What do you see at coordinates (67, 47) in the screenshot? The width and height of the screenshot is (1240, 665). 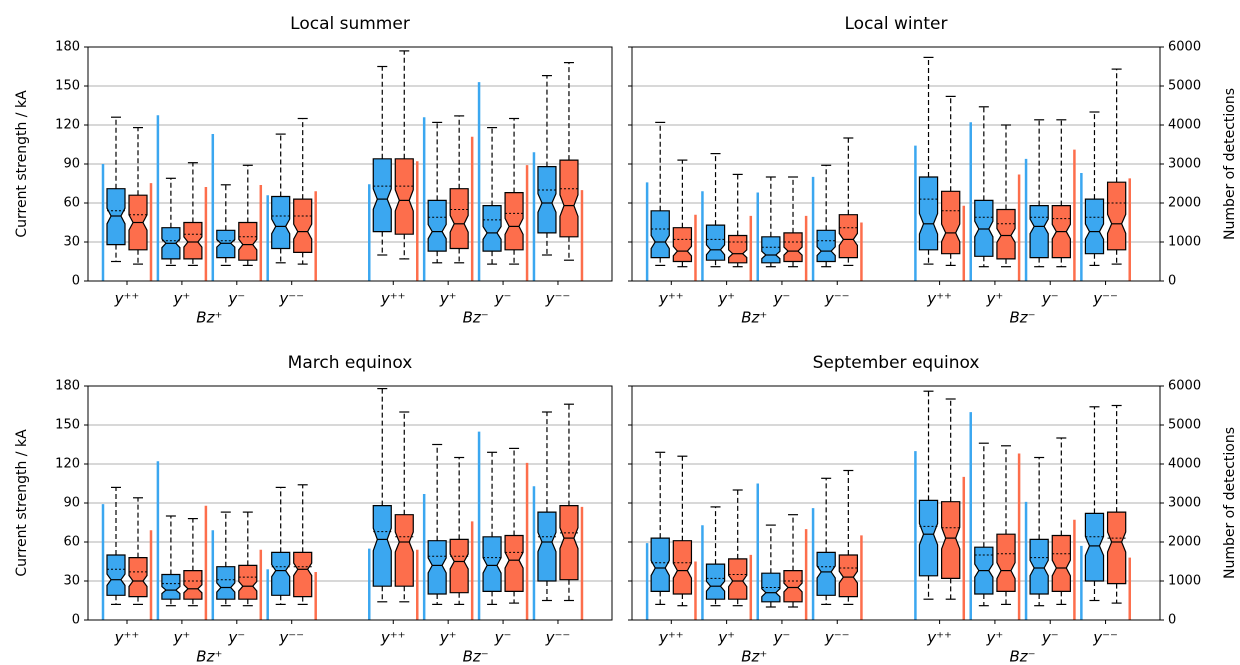 I see `y-tick-label: 180` at bounding box center [67, 47].